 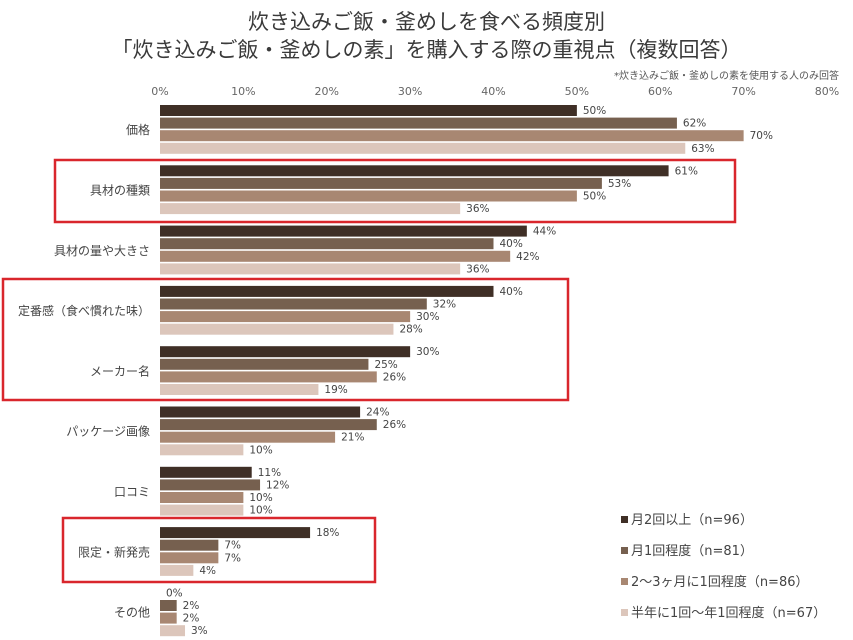 I want to click on chart-note: *炊き込みご飯・釜めしの素を使用する人のみ回答, so click(x=726, y=76).